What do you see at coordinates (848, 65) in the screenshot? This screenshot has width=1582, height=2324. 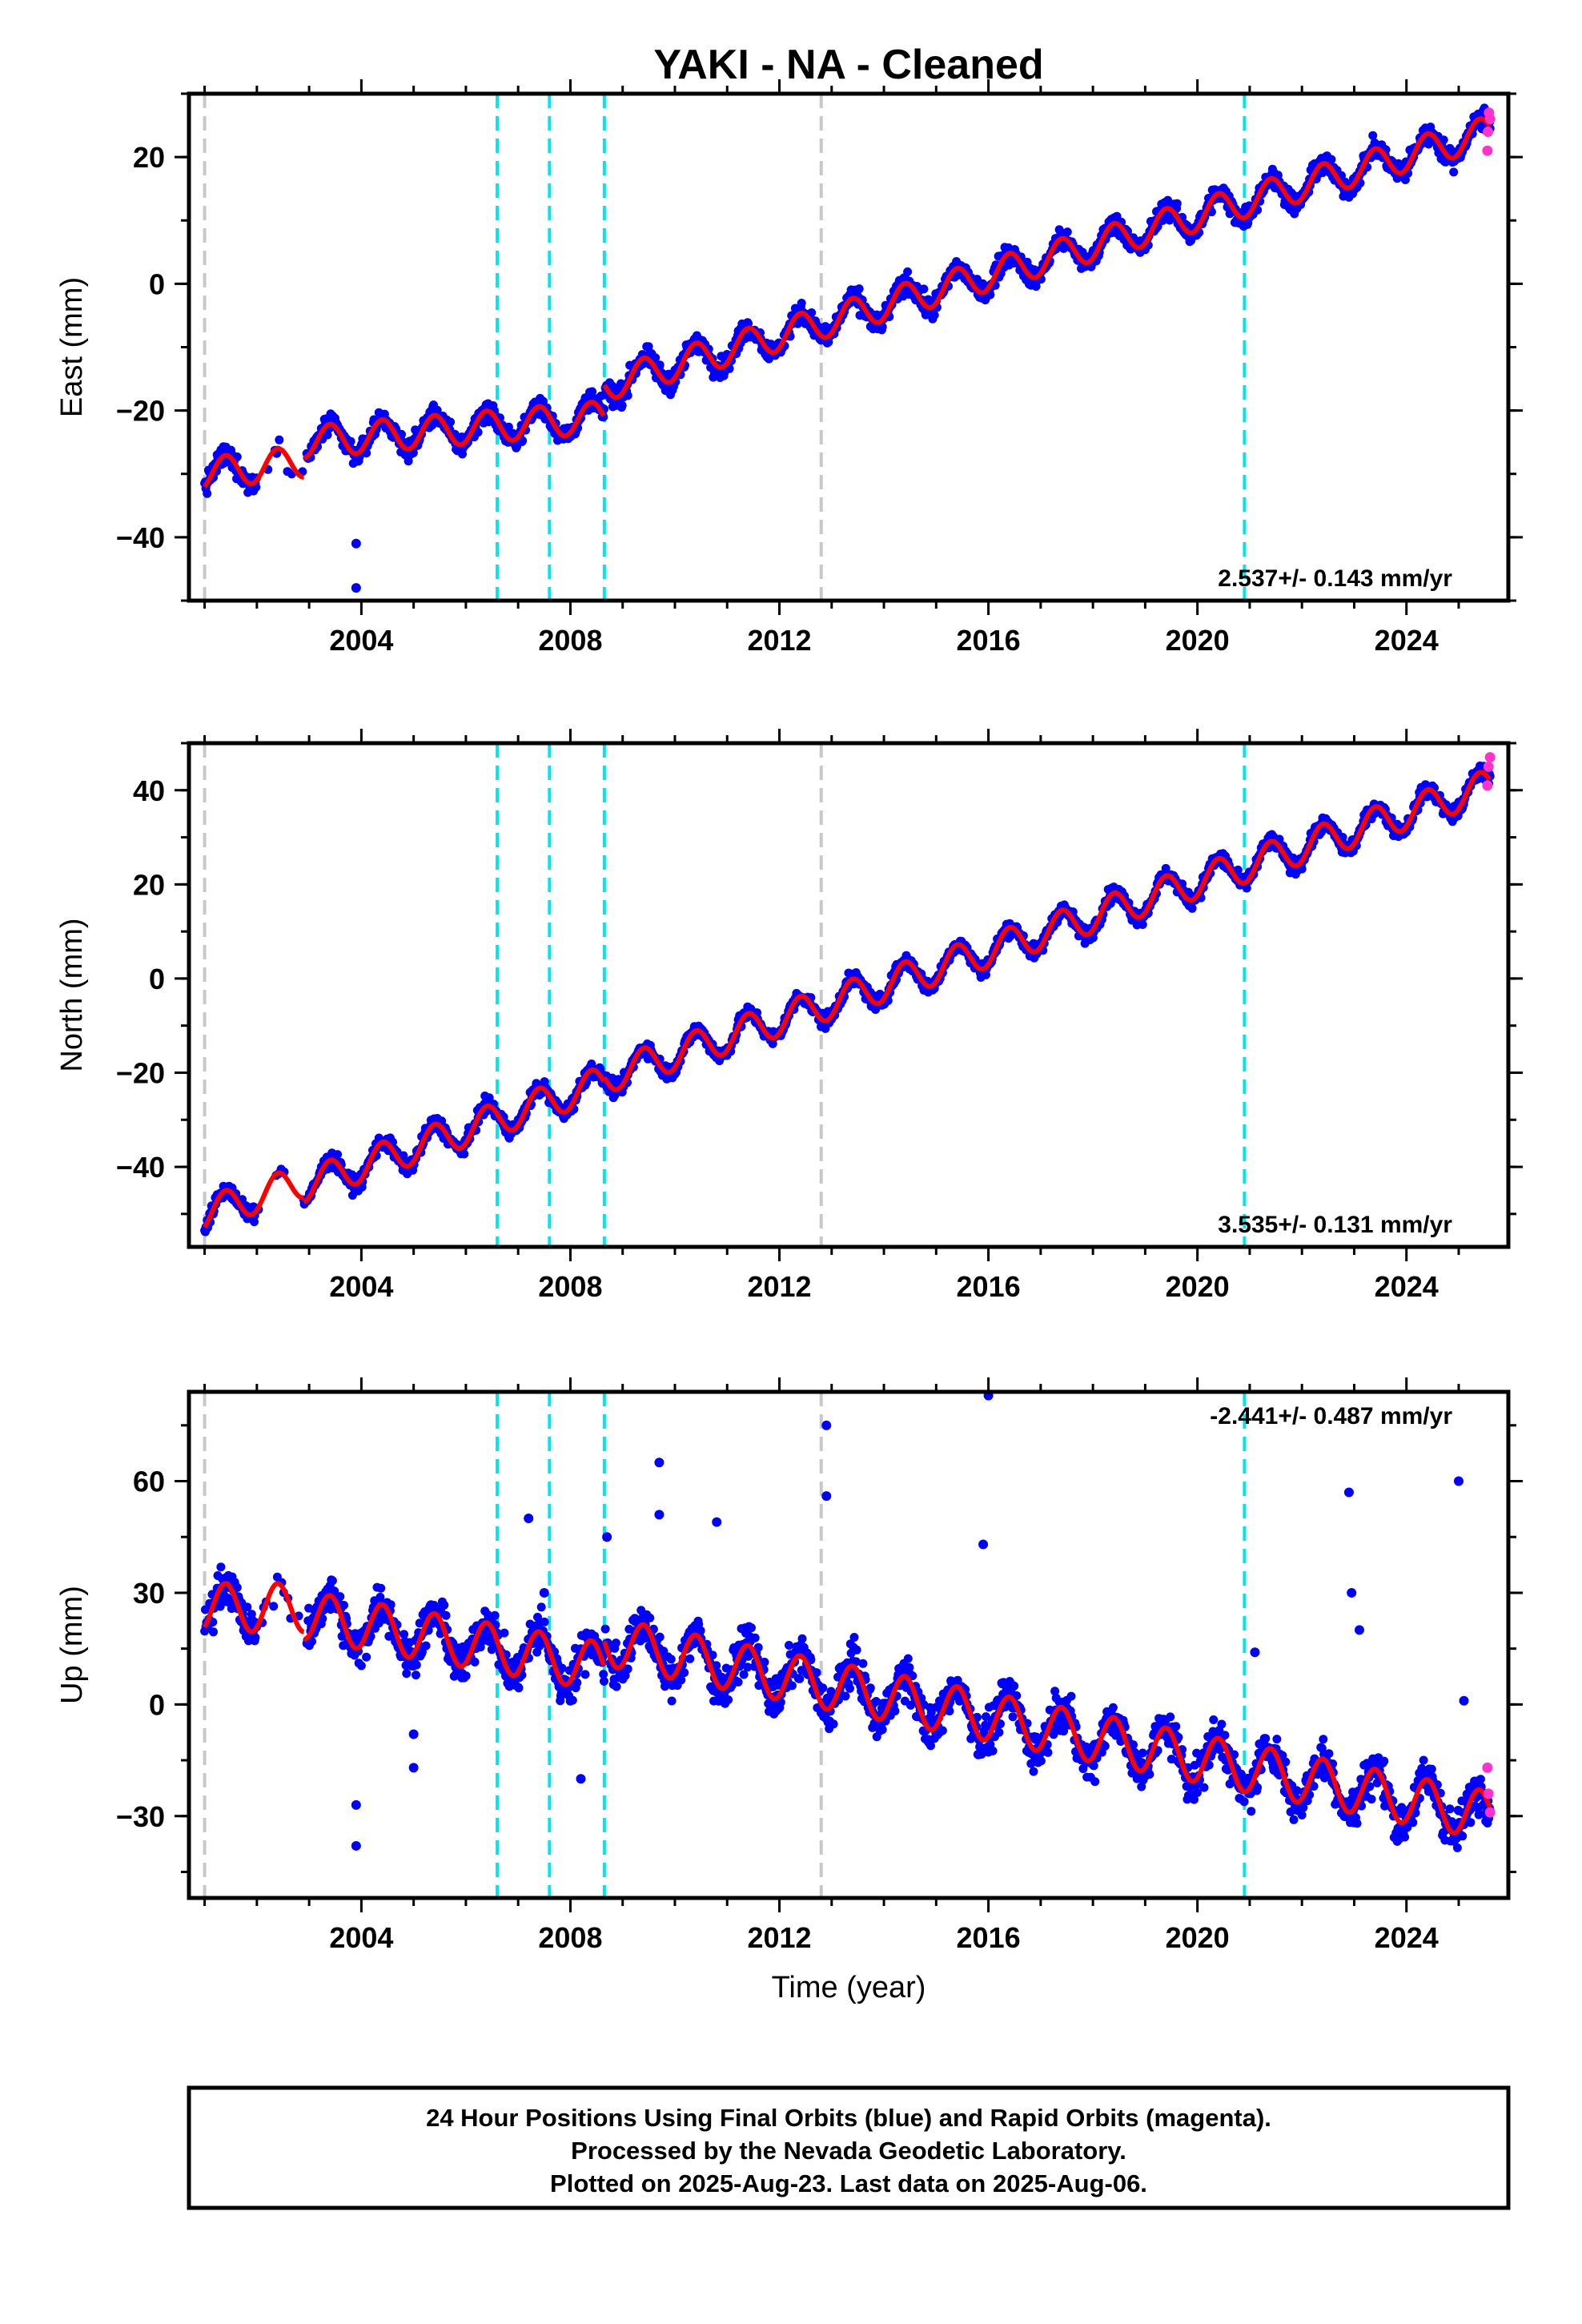 I see `chart-title: YAKI - NA - Cleaned` at bounding box center [848, 65].